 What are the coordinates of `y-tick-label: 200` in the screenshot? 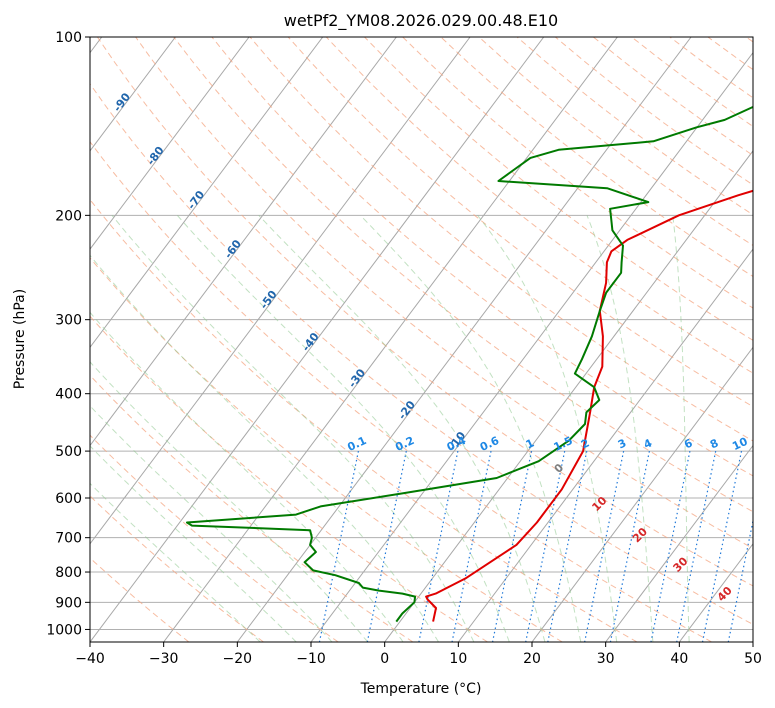 It's located at (68, 216).